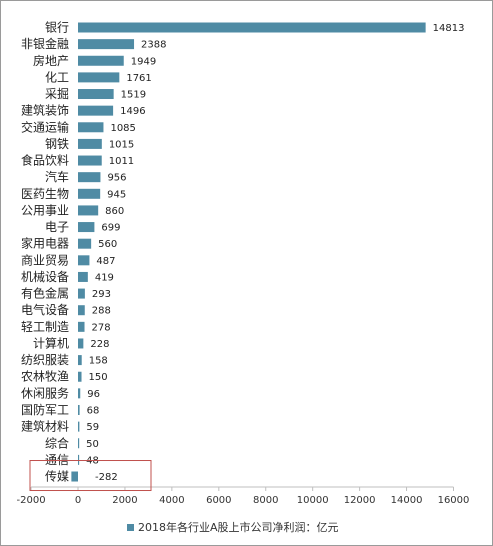 Image resolution: width=493 pixels, height=546 pixels. Describe the element at coordinates (101, 311) in the screenshot. I see `value-label-17: 288` at that location.